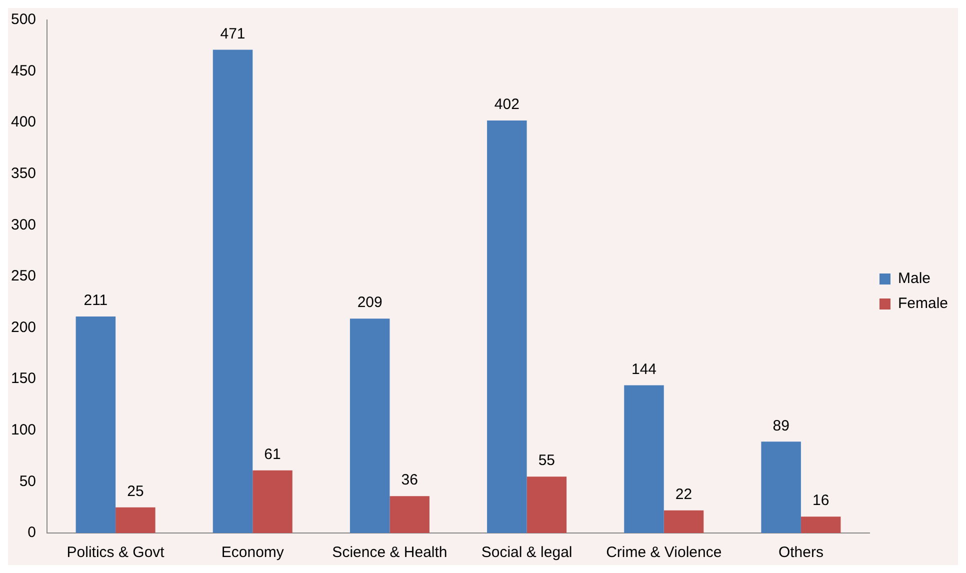  I want to click on x-tick-label: Economy, so click(252, 553).